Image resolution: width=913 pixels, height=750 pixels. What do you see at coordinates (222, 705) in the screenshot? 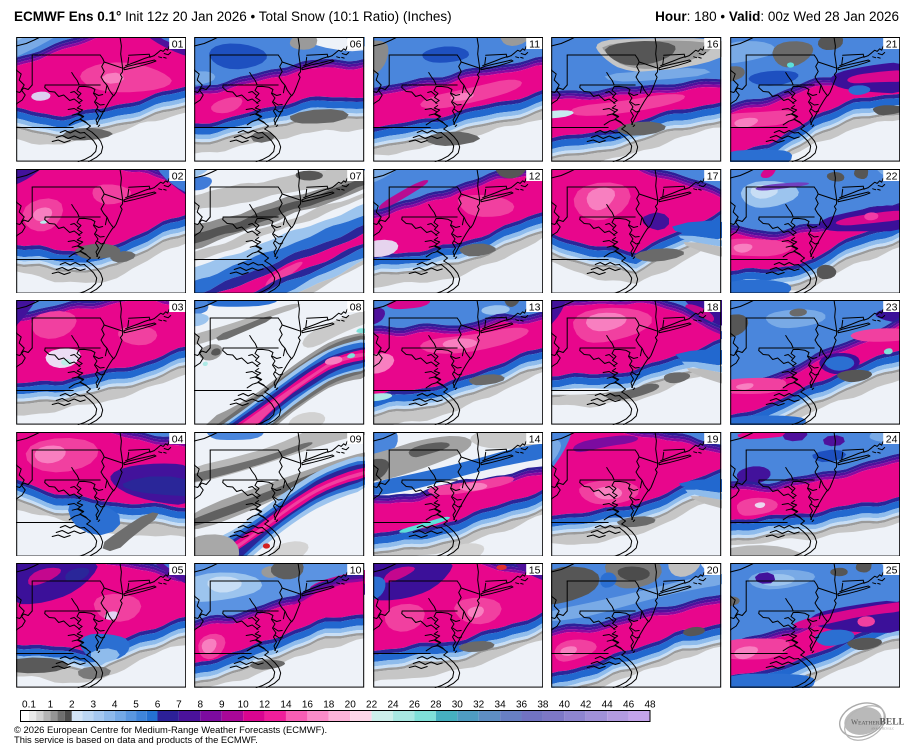
I see `svg-text: 9` at bounding box center [222, 705].